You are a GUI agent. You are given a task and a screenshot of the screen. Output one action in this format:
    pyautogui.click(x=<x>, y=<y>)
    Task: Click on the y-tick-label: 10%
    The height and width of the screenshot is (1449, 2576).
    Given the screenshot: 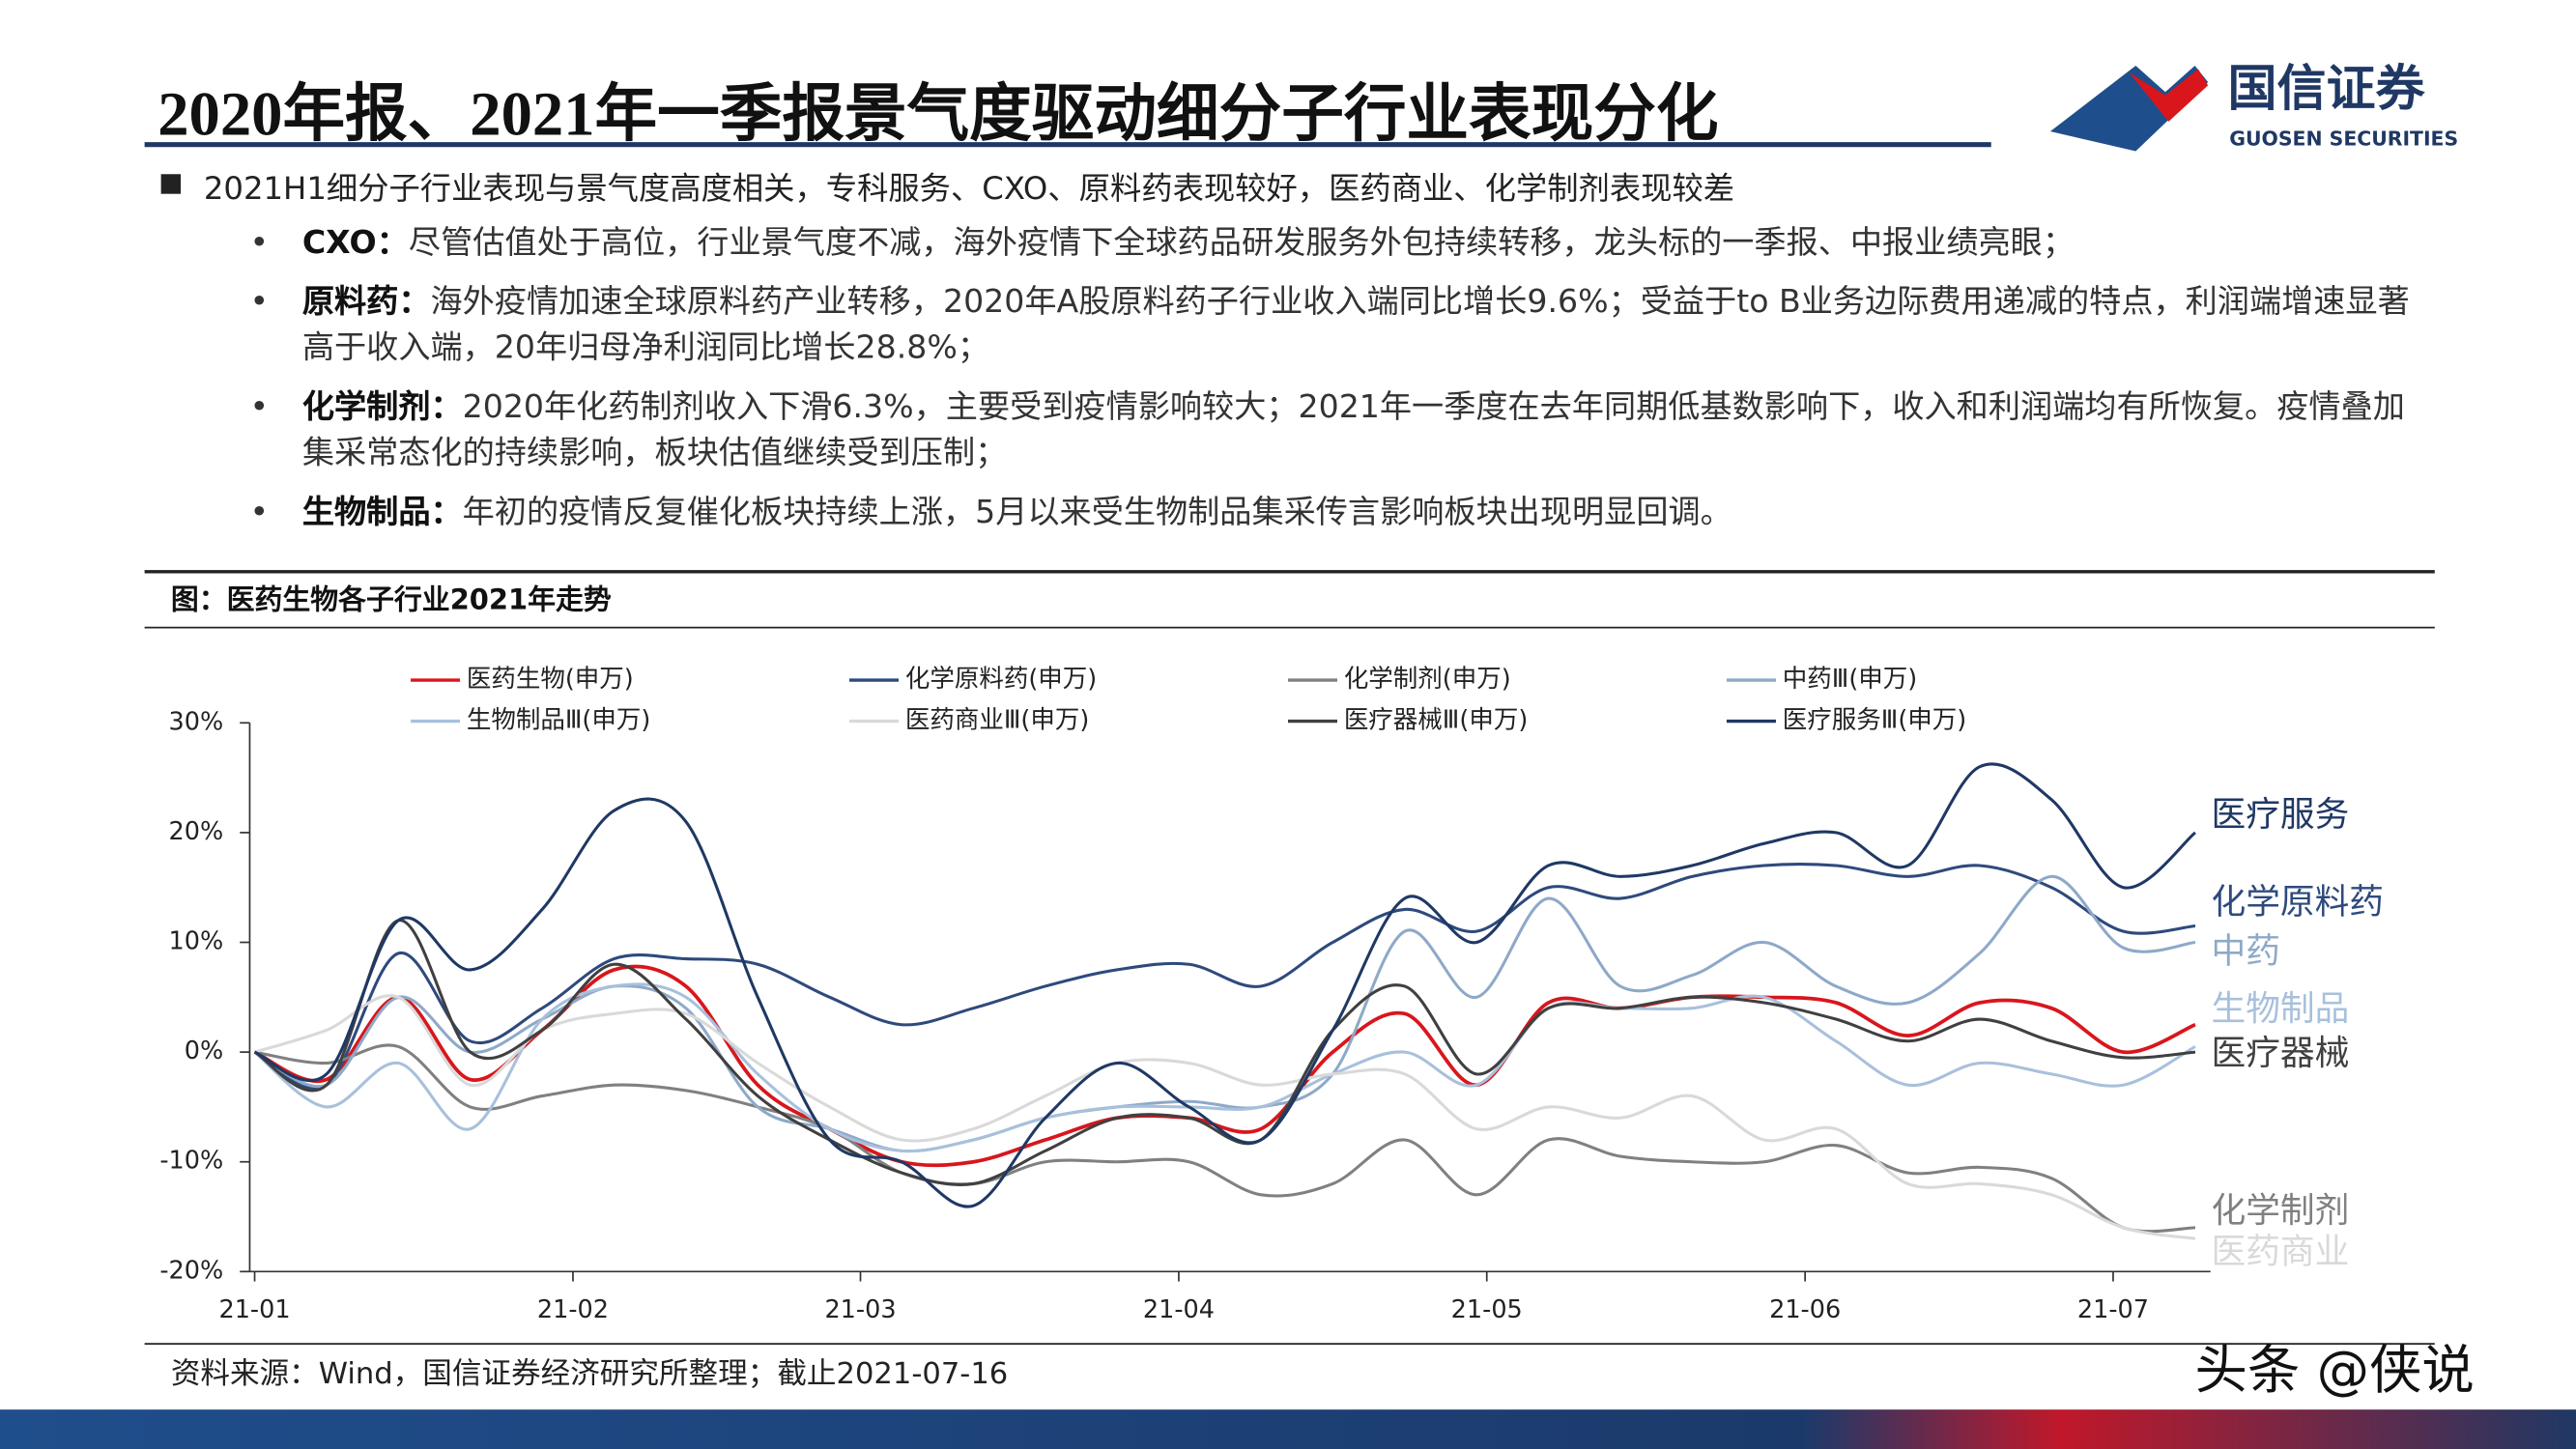 What is the action you would take?
    pyautogui.click(x=197, y=941)
    